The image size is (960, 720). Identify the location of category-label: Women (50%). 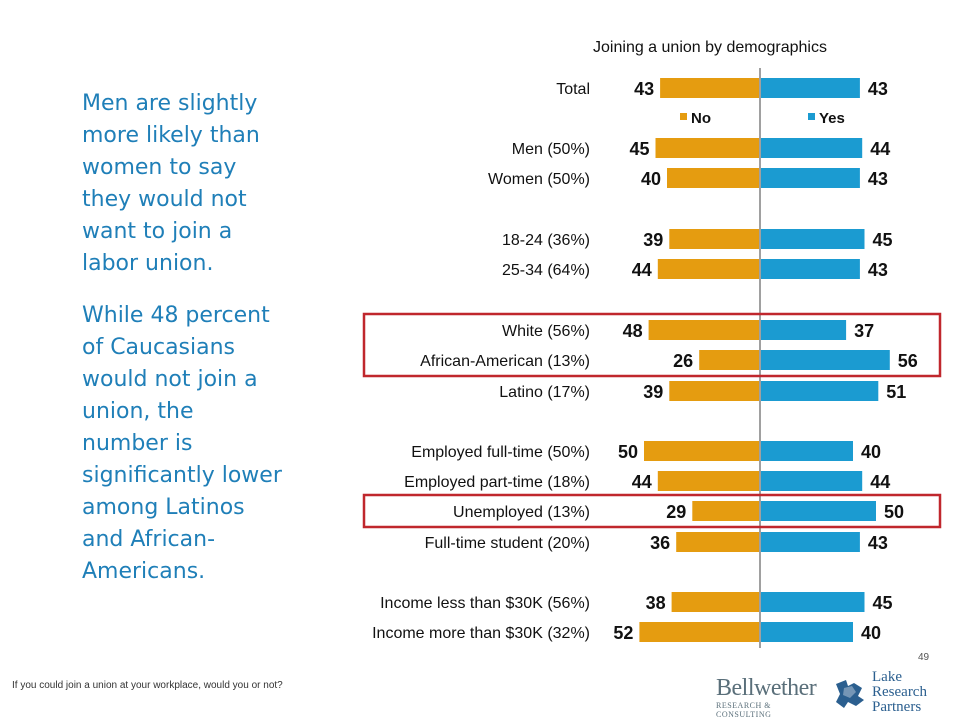
(539, 179).